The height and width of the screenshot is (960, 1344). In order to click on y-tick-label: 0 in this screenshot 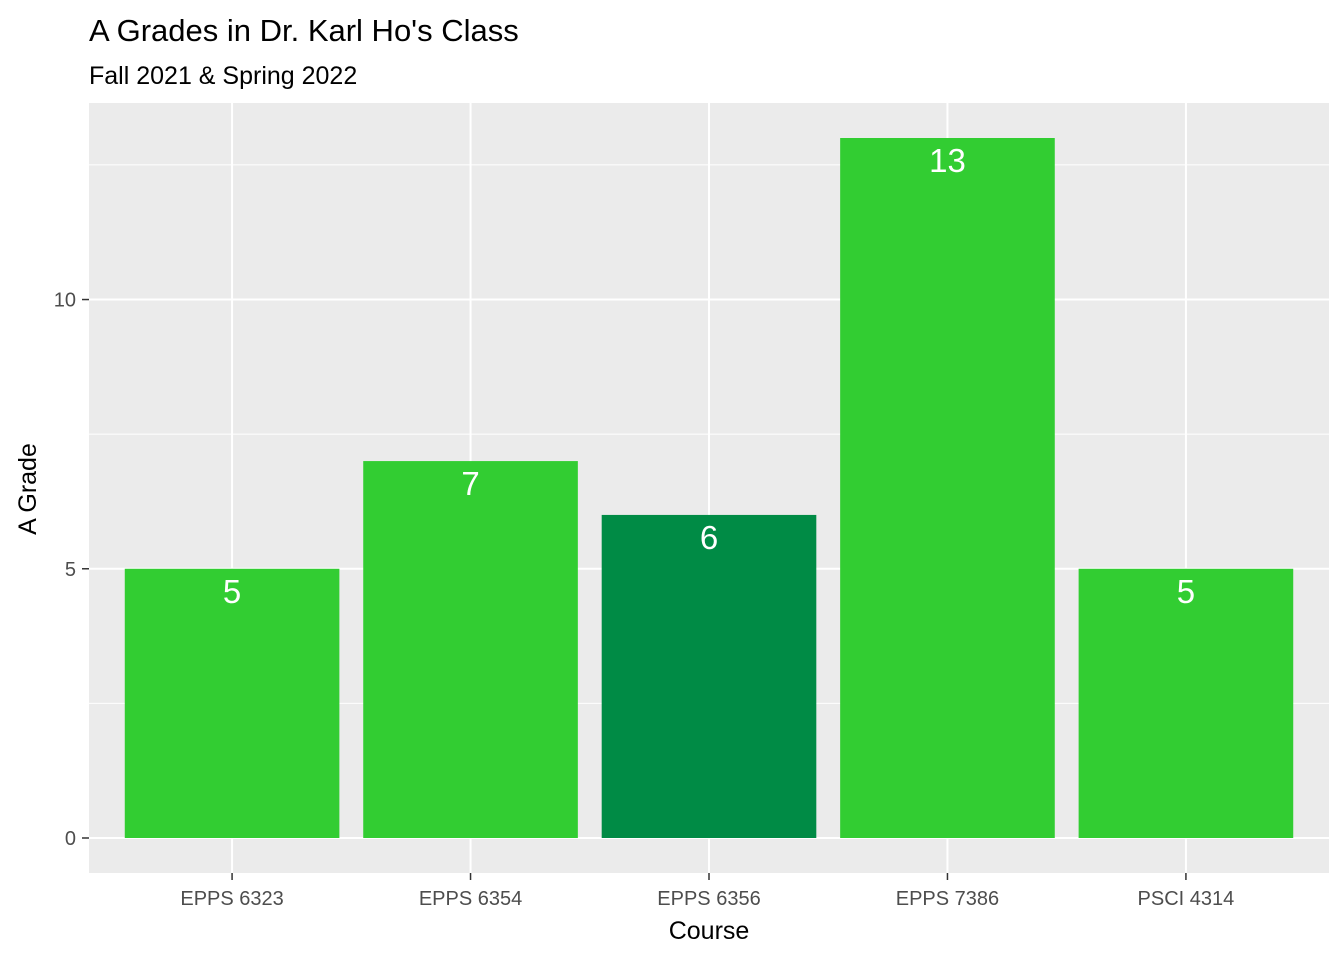, I will do `click(70, 839)`.